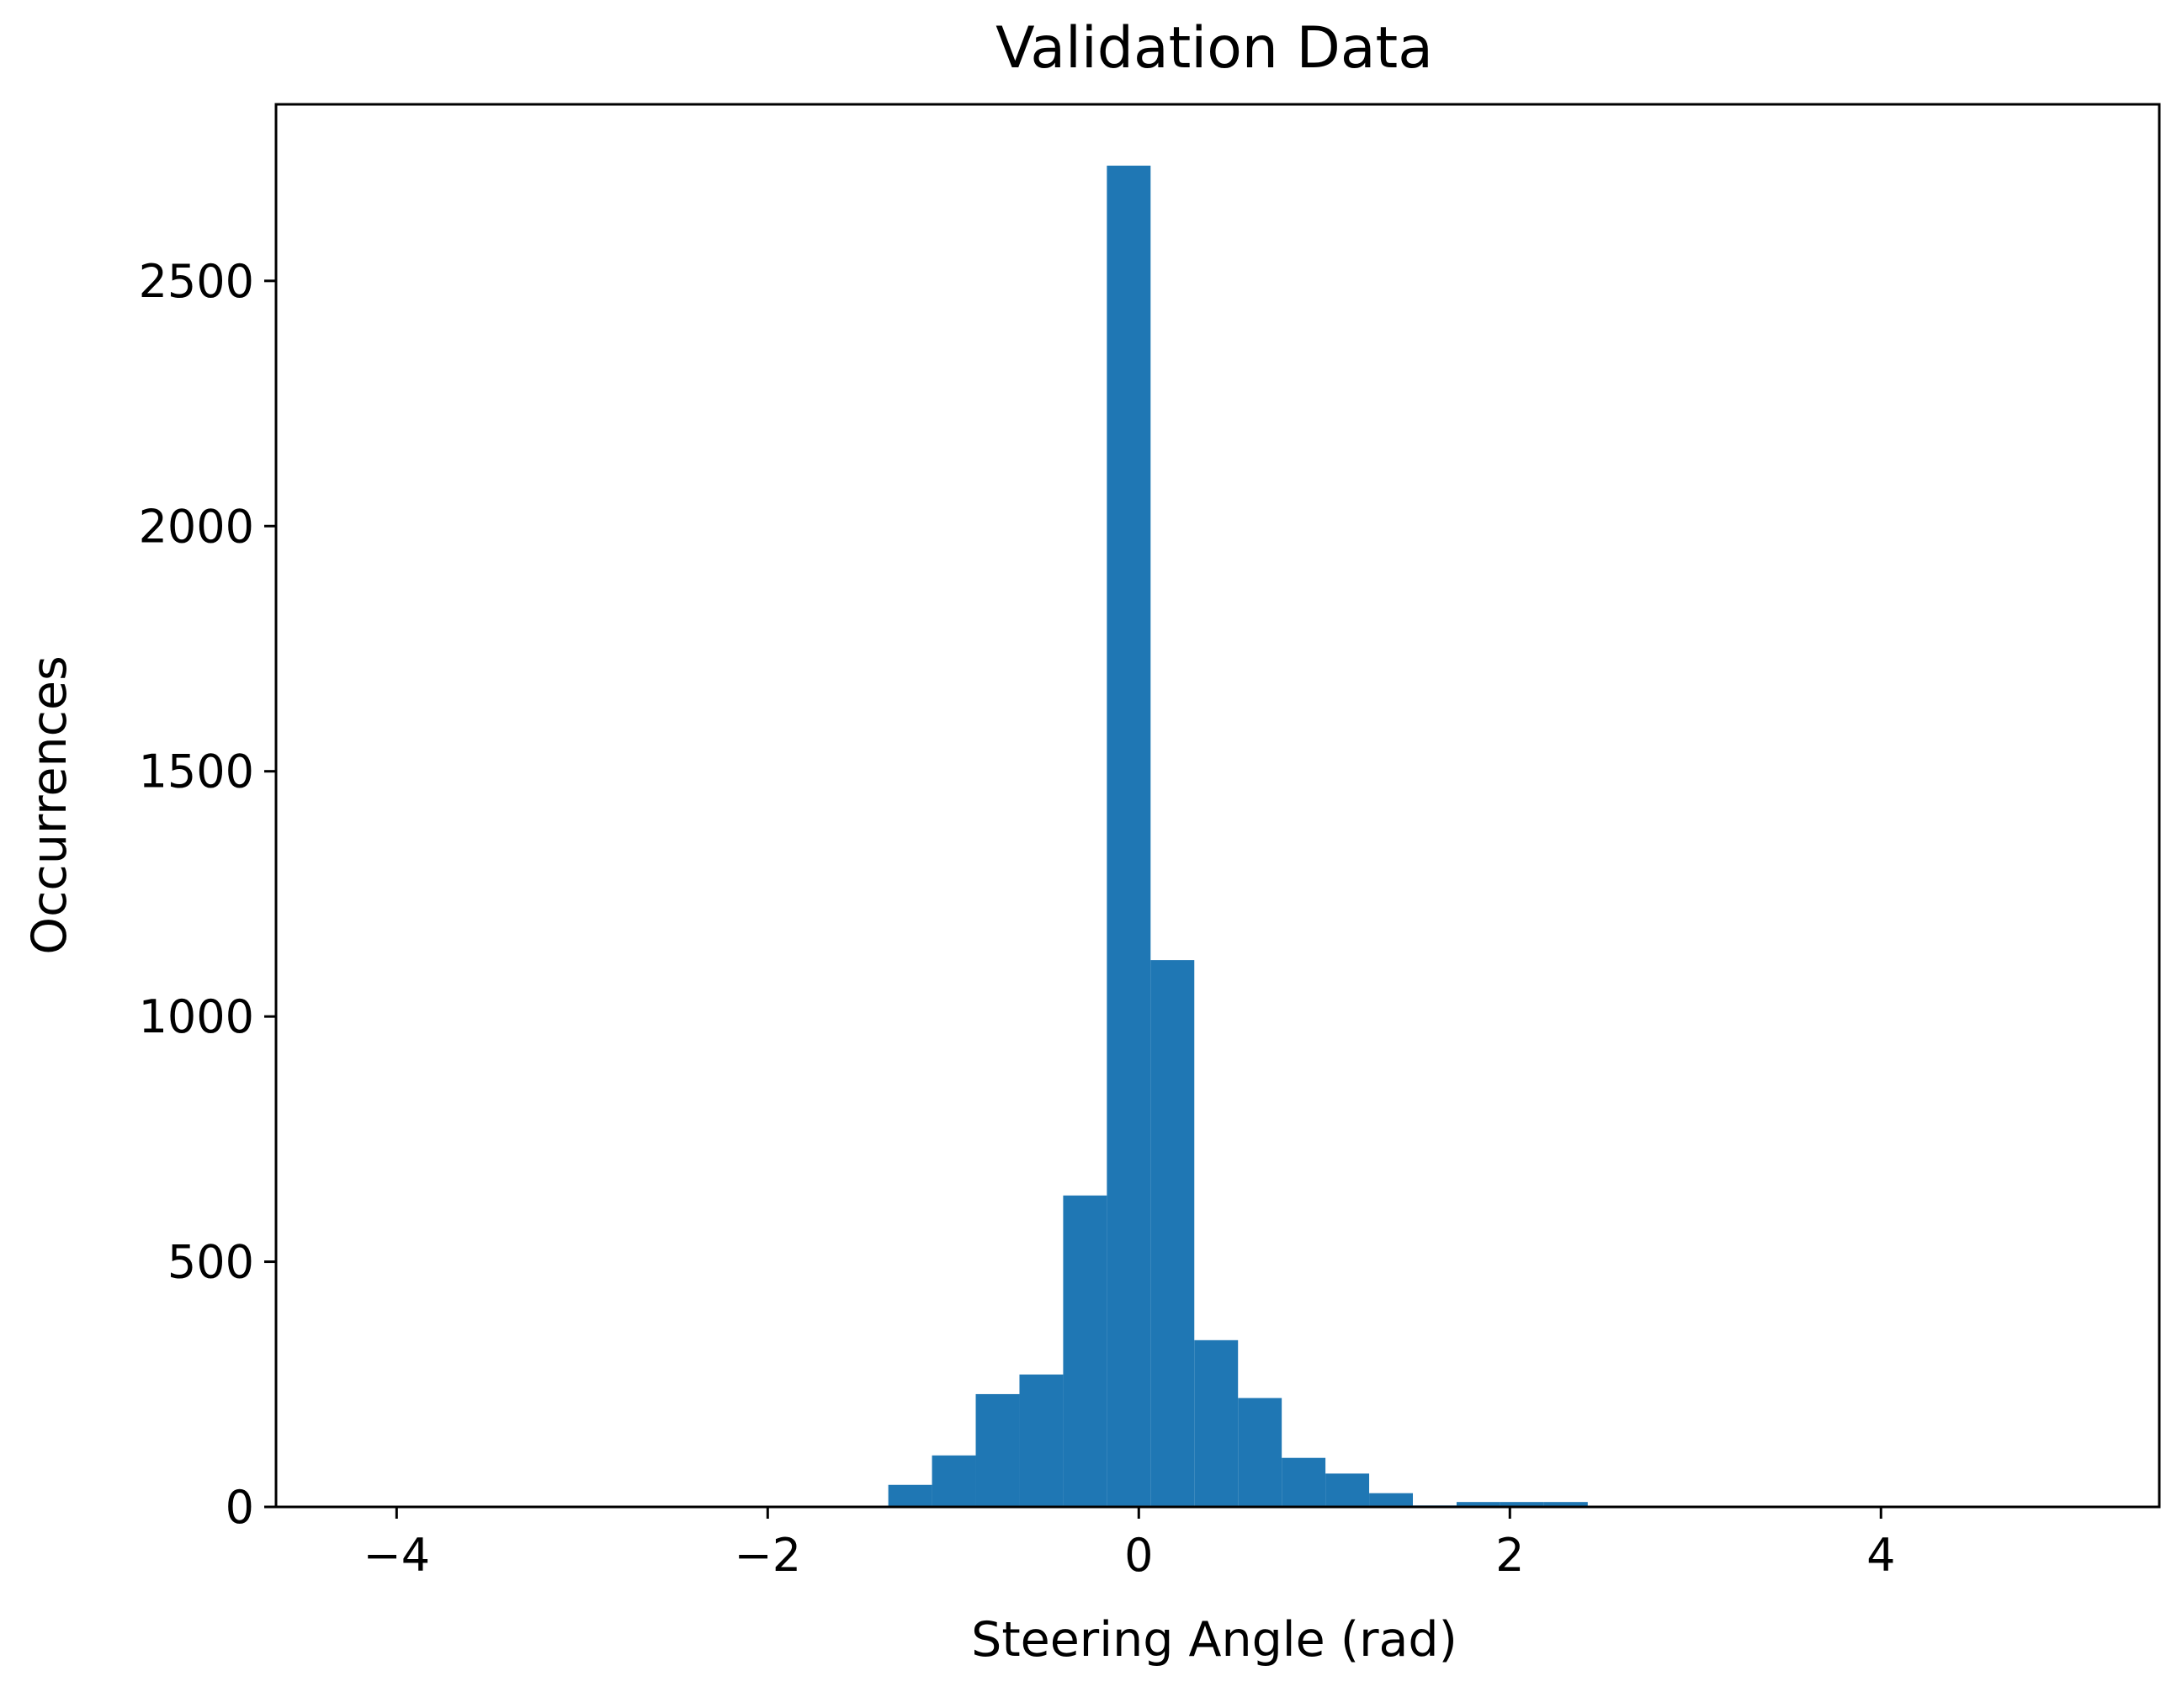 The width and height of the screenshot is (2182, 1708). Describe the element at coordinates (768, 1556) in the screenshot. I see `x-tick-label-1: −2` at that location.